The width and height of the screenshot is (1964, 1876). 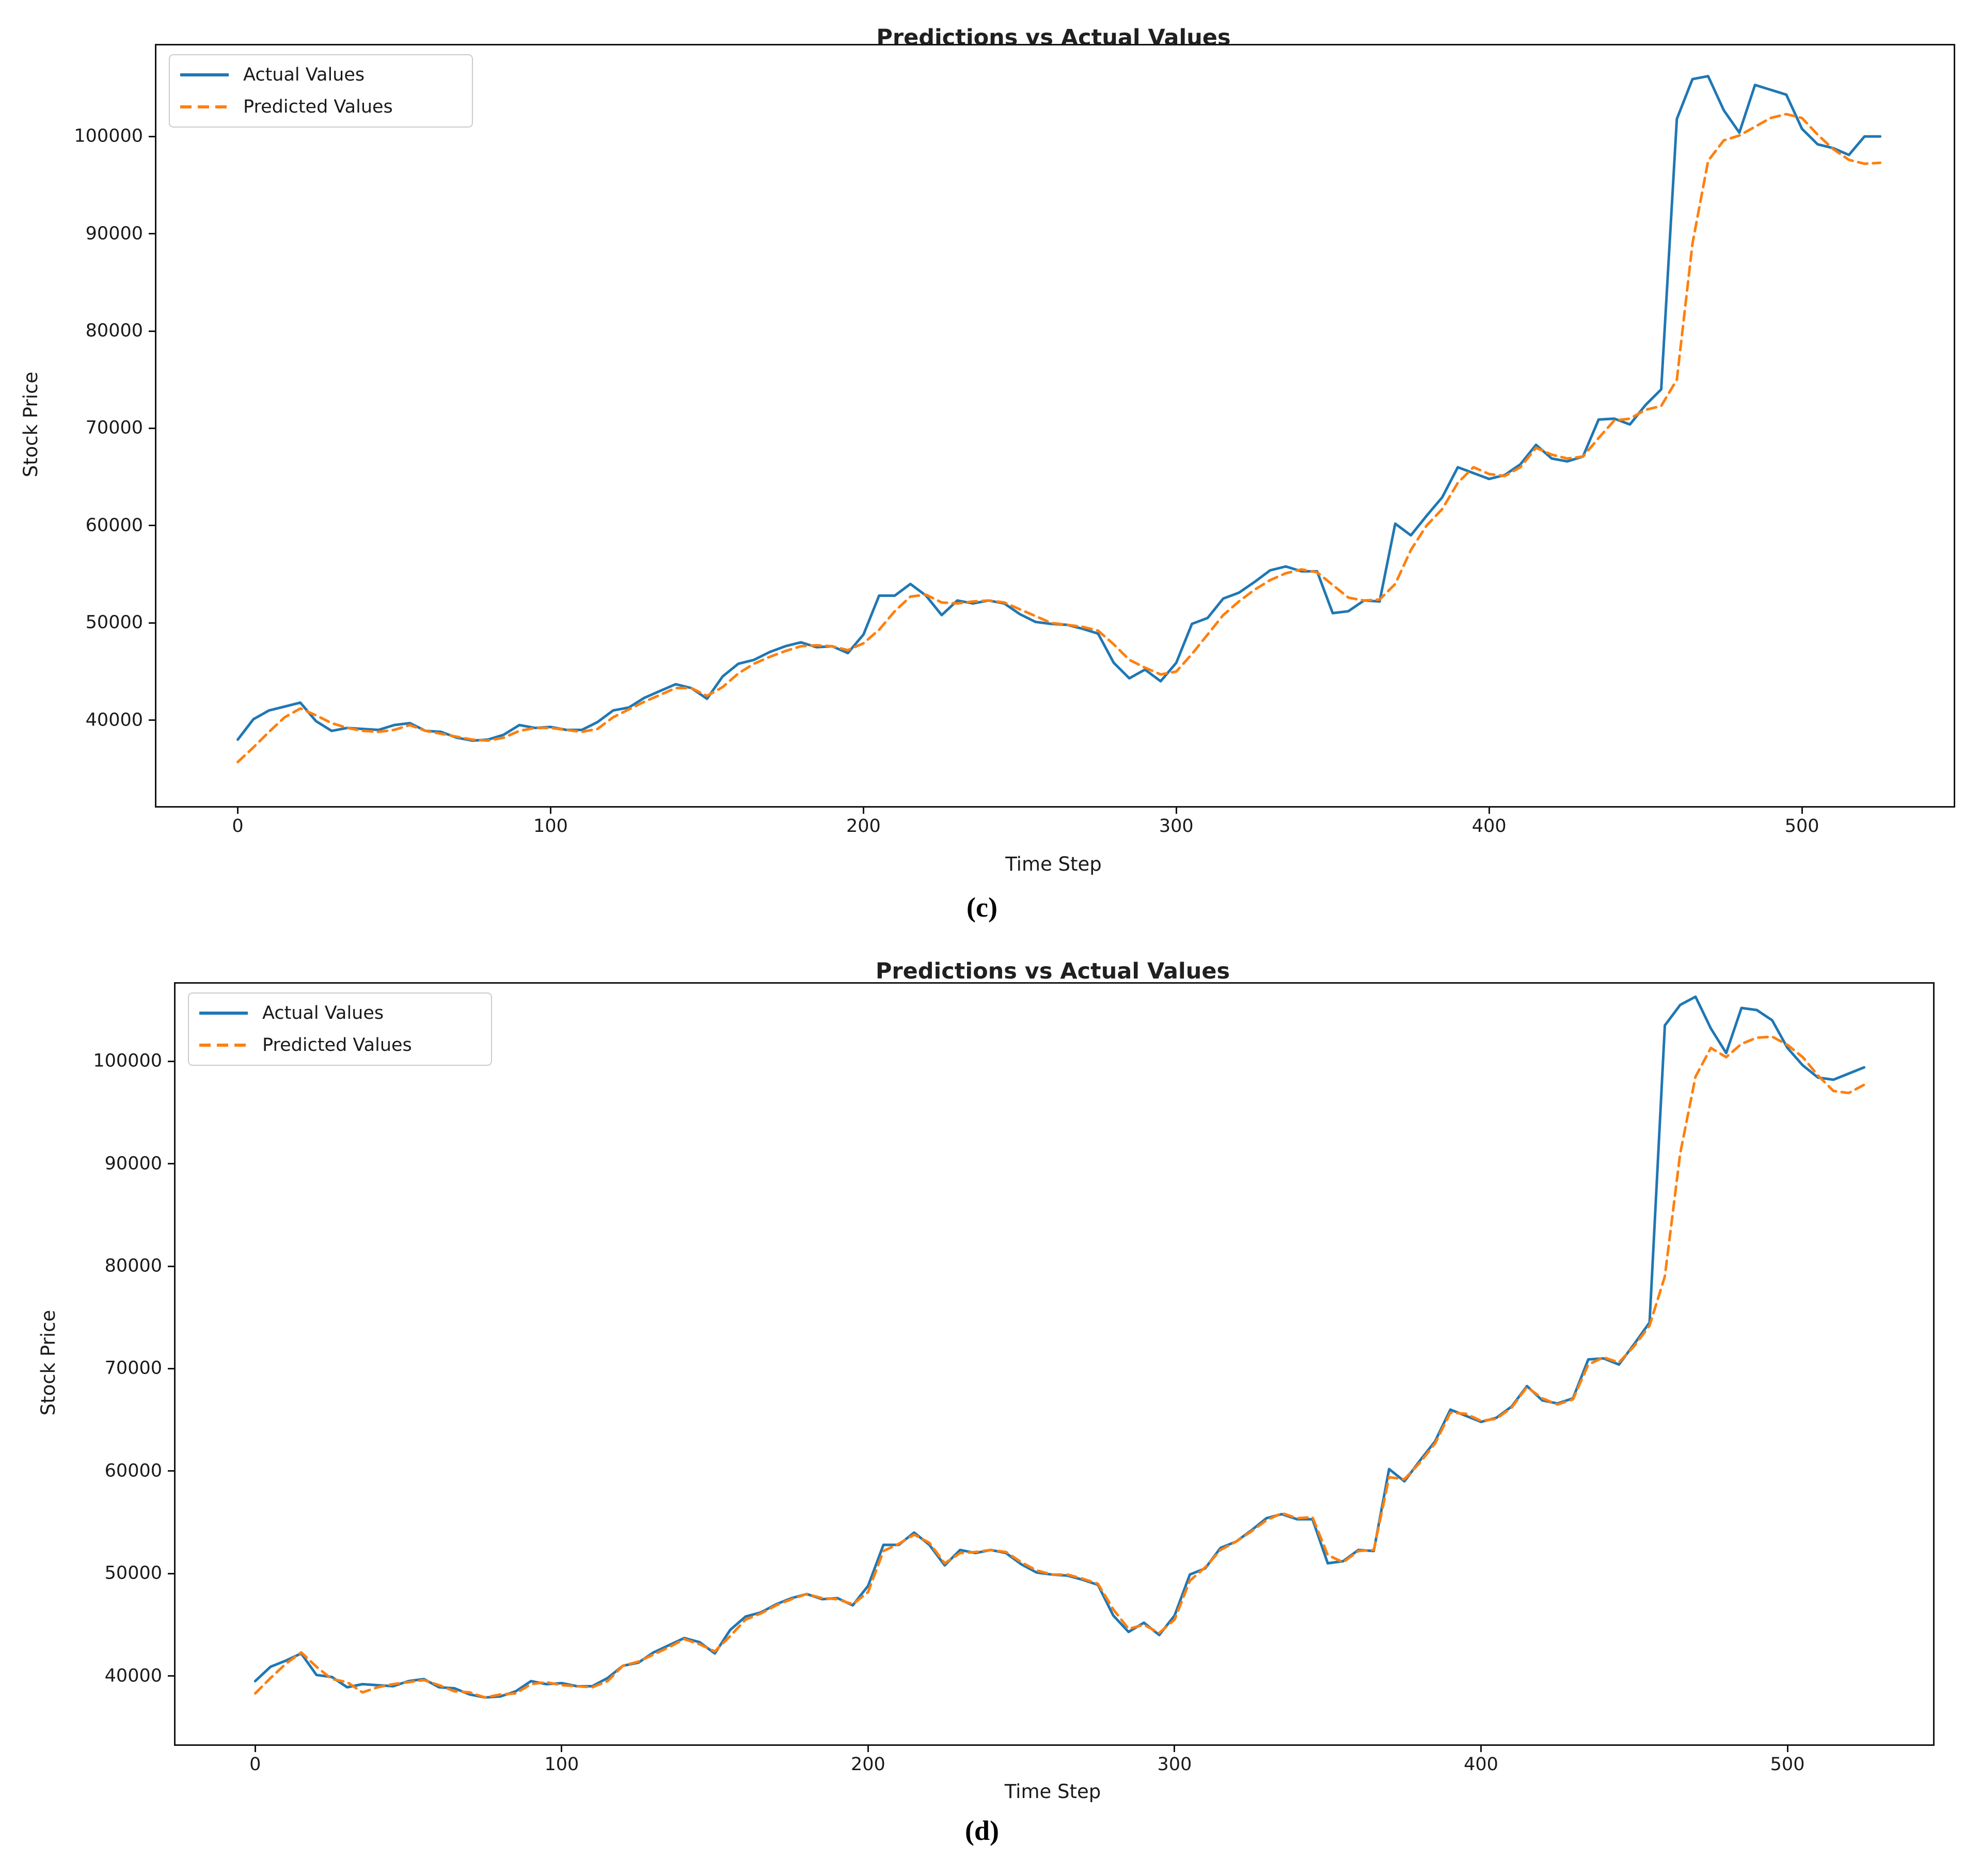 What do you see at coordinates (982, 907) in the screenshot?
I see `subfigure-caption-c: (c)` at bounding box center [982, 907].